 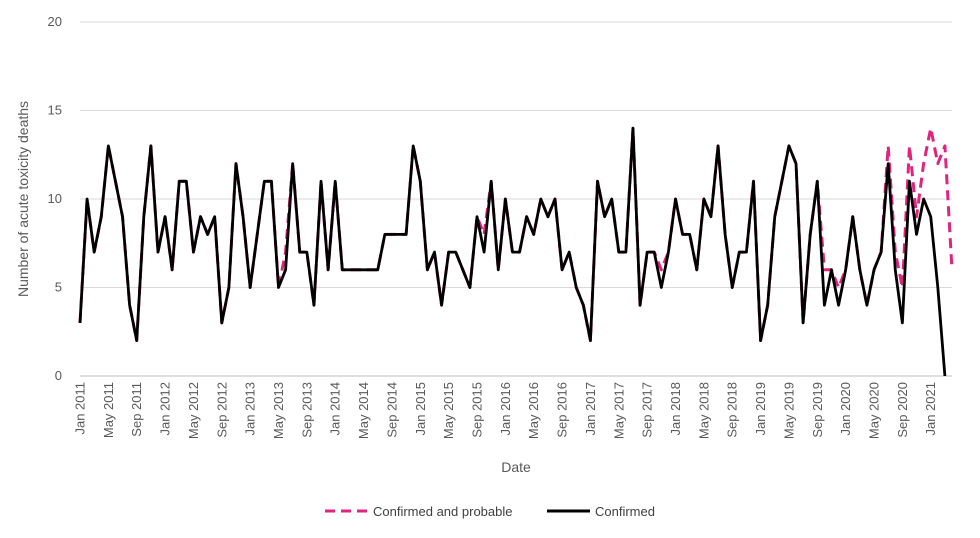 What do you see at coordinates (363, 410) in the screenshot?
I see `x-tick-label-may-2014: May 2014` at bounding box center [363, 410].